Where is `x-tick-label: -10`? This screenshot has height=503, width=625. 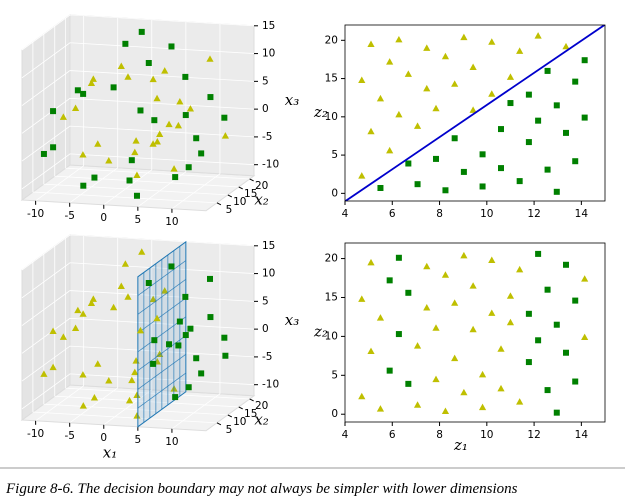
x-tick-label: -10 is located at coordinates (35, 434).